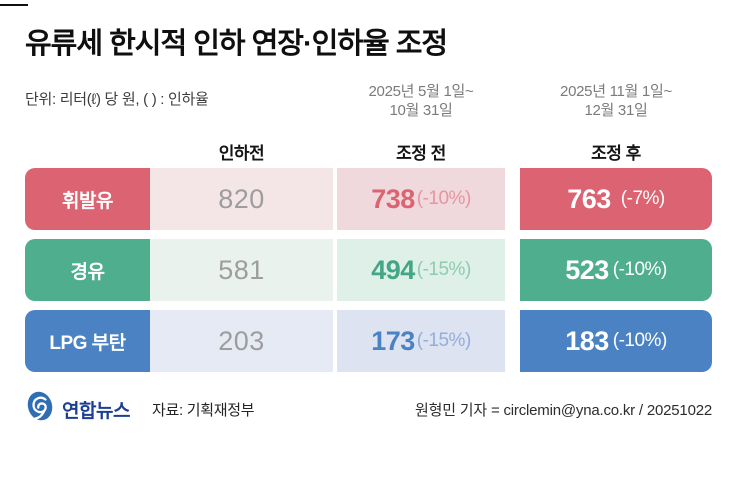  I want to click on table-row-gasoline: 휘발유 820 738 (-10%) 763 (-7%), so click(368, 199).